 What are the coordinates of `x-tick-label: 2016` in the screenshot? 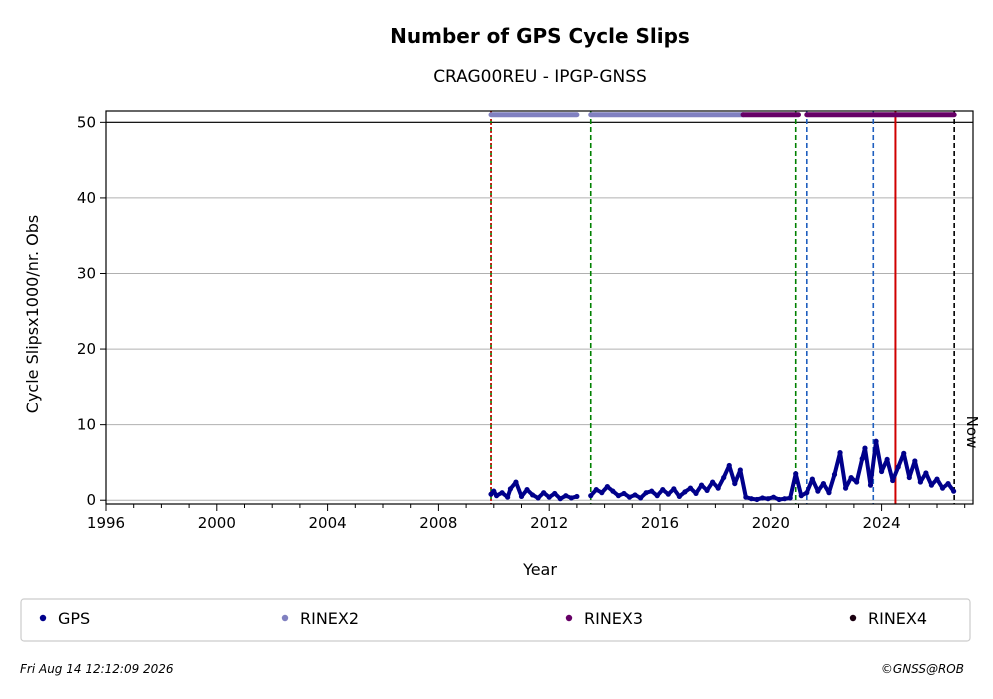 It's located at (660, 523).